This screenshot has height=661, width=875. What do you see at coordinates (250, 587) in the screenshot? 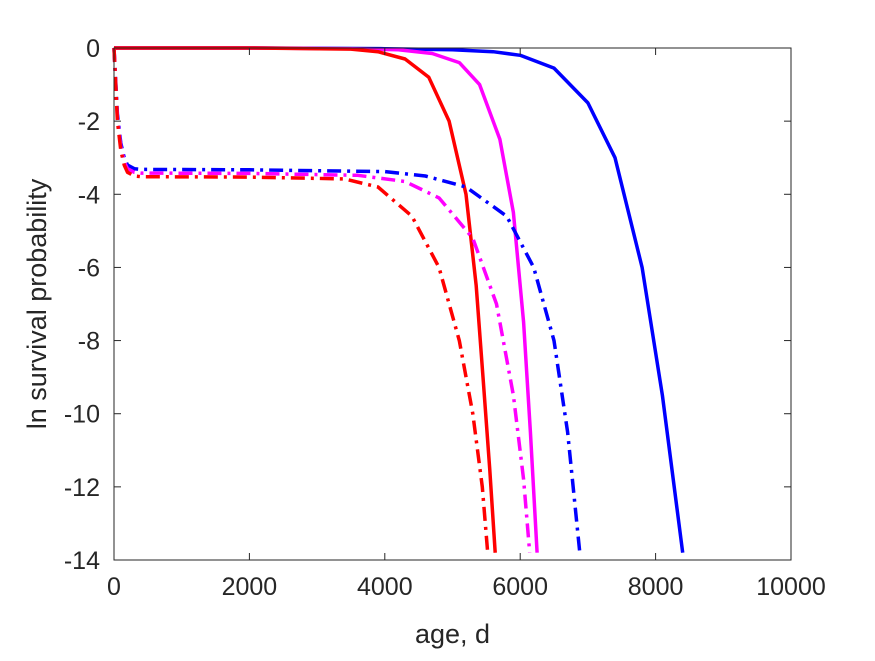
I see `x-tick-label: 2000` at bounding box center [250, 587].